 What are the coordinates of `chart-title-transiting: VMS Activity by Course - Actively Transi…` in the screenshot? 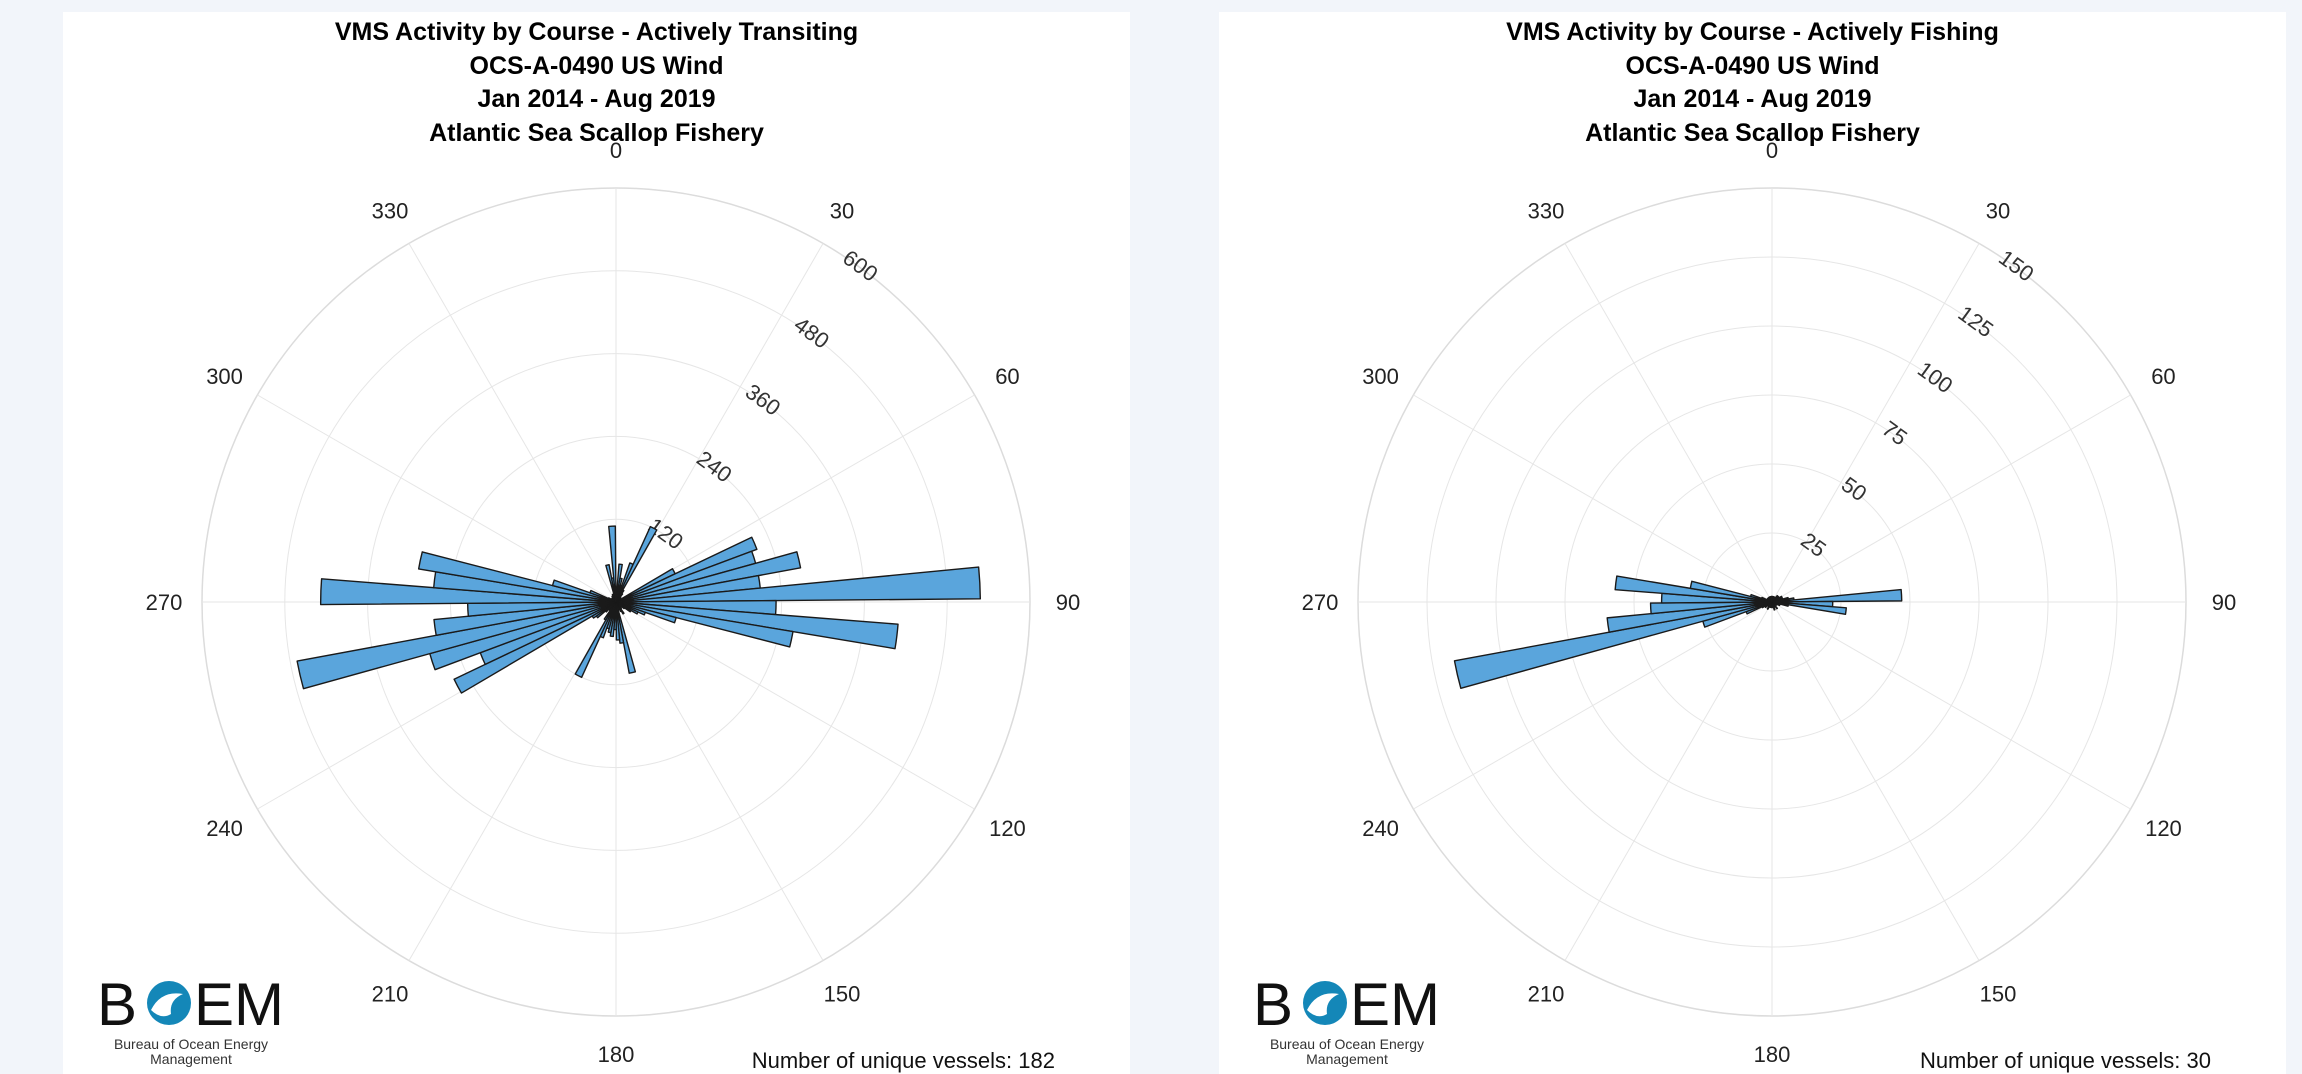 It's located at (596, 83).